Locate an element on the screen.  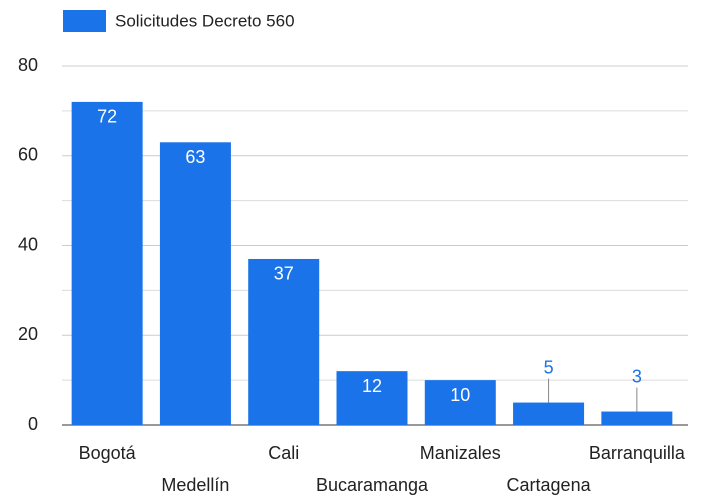
y-tick-label: 60 is located at coordinates (28, 155).